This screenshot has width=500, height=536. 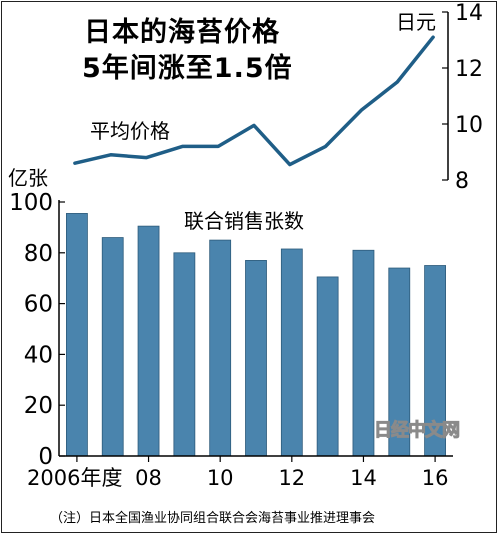 What do you see at coordinates (77, 335) in the screenshot?
I see `bar-2006` at bounding box center [77, 335].